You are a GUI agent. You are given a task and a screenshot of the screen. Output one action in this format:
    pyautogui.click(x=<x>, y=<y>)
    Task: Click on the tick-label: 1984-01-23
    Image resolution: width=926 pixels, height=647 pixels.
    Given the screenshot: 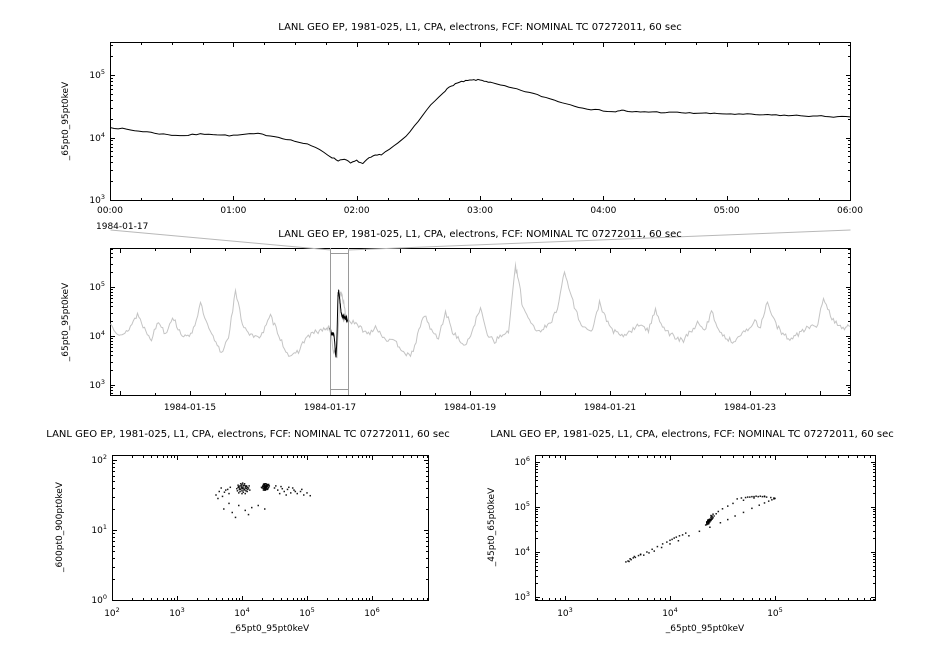 What is the action you would take?
    pyautogui.click(x=750, y=408)
    